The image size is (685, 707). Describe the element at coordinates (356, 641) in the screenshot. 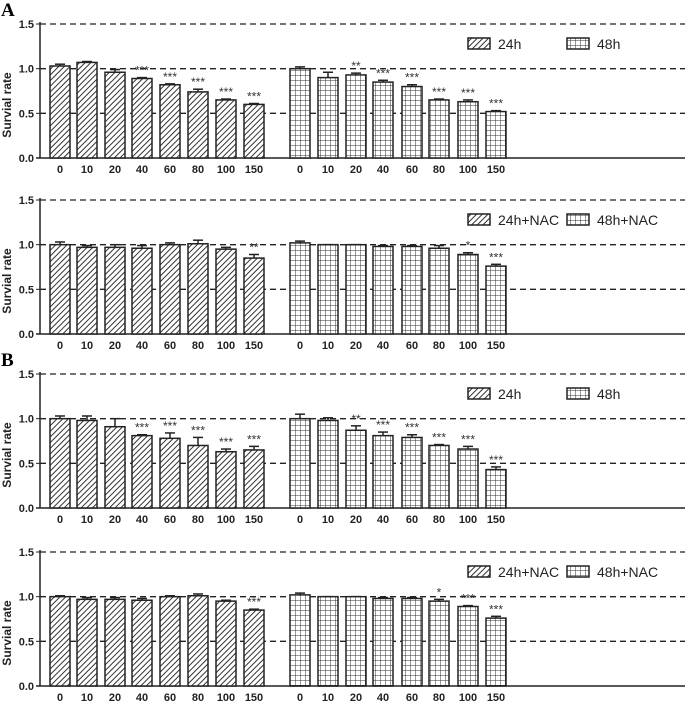

I see `bar-48h+NAC-20` at that location.